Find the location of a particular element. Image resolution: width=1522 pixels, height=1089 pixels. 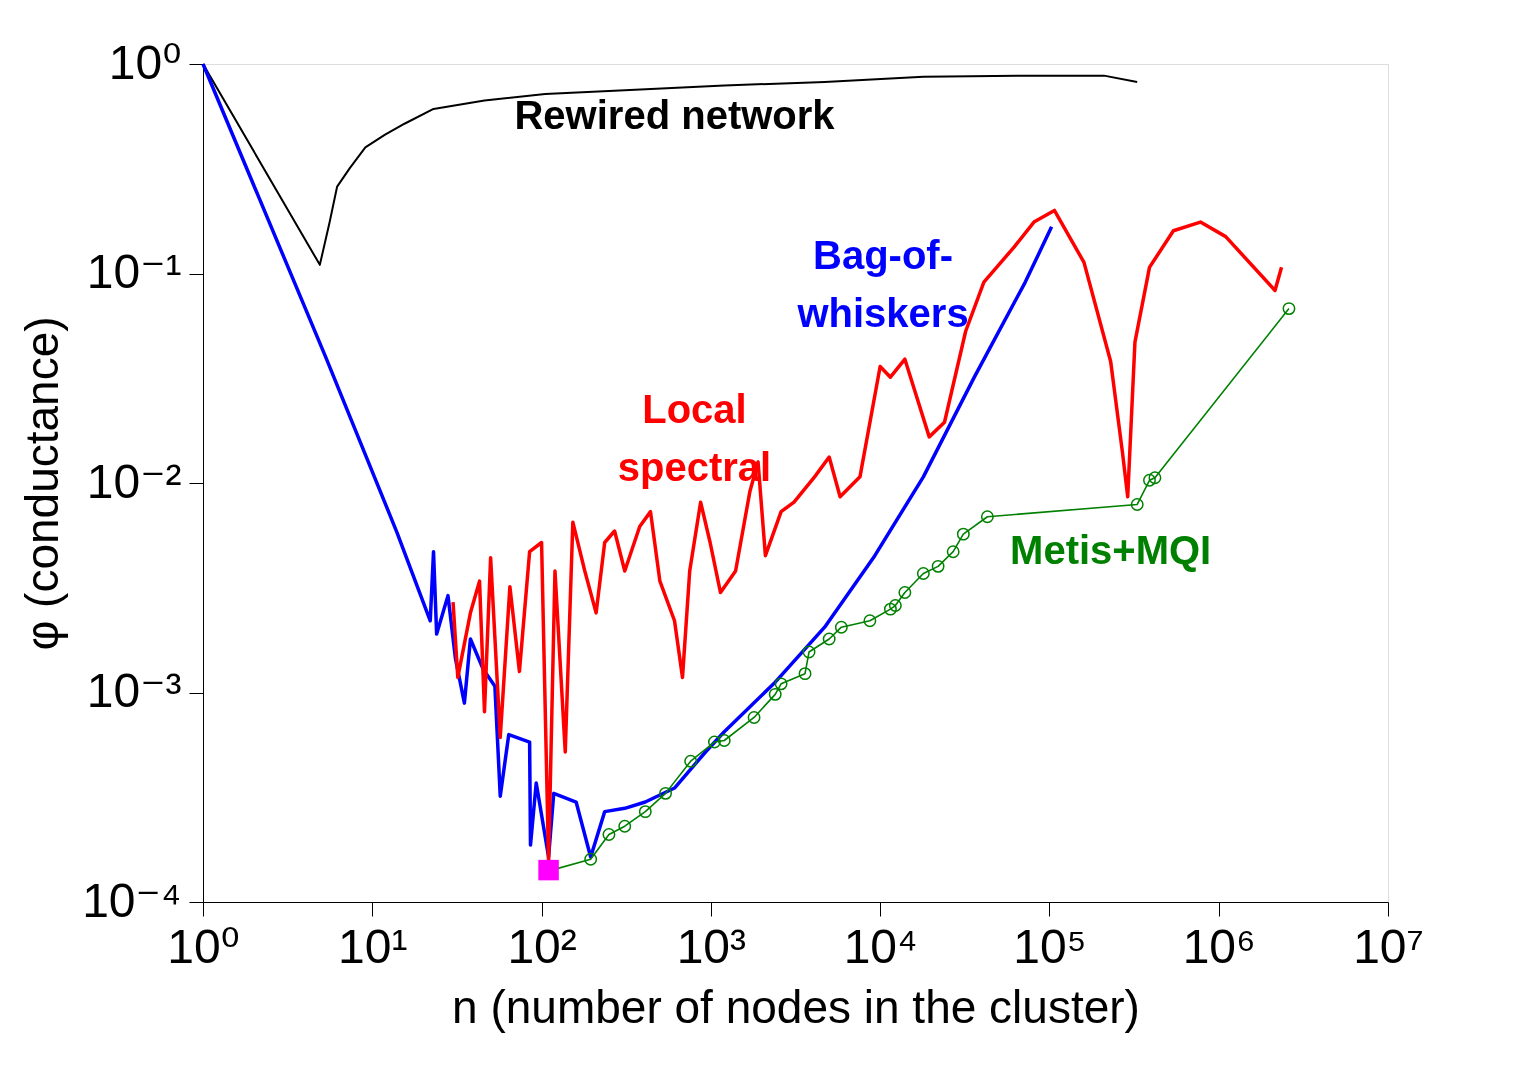

y-axis-title: φ (conductance) is located at coordinates (42, 483).